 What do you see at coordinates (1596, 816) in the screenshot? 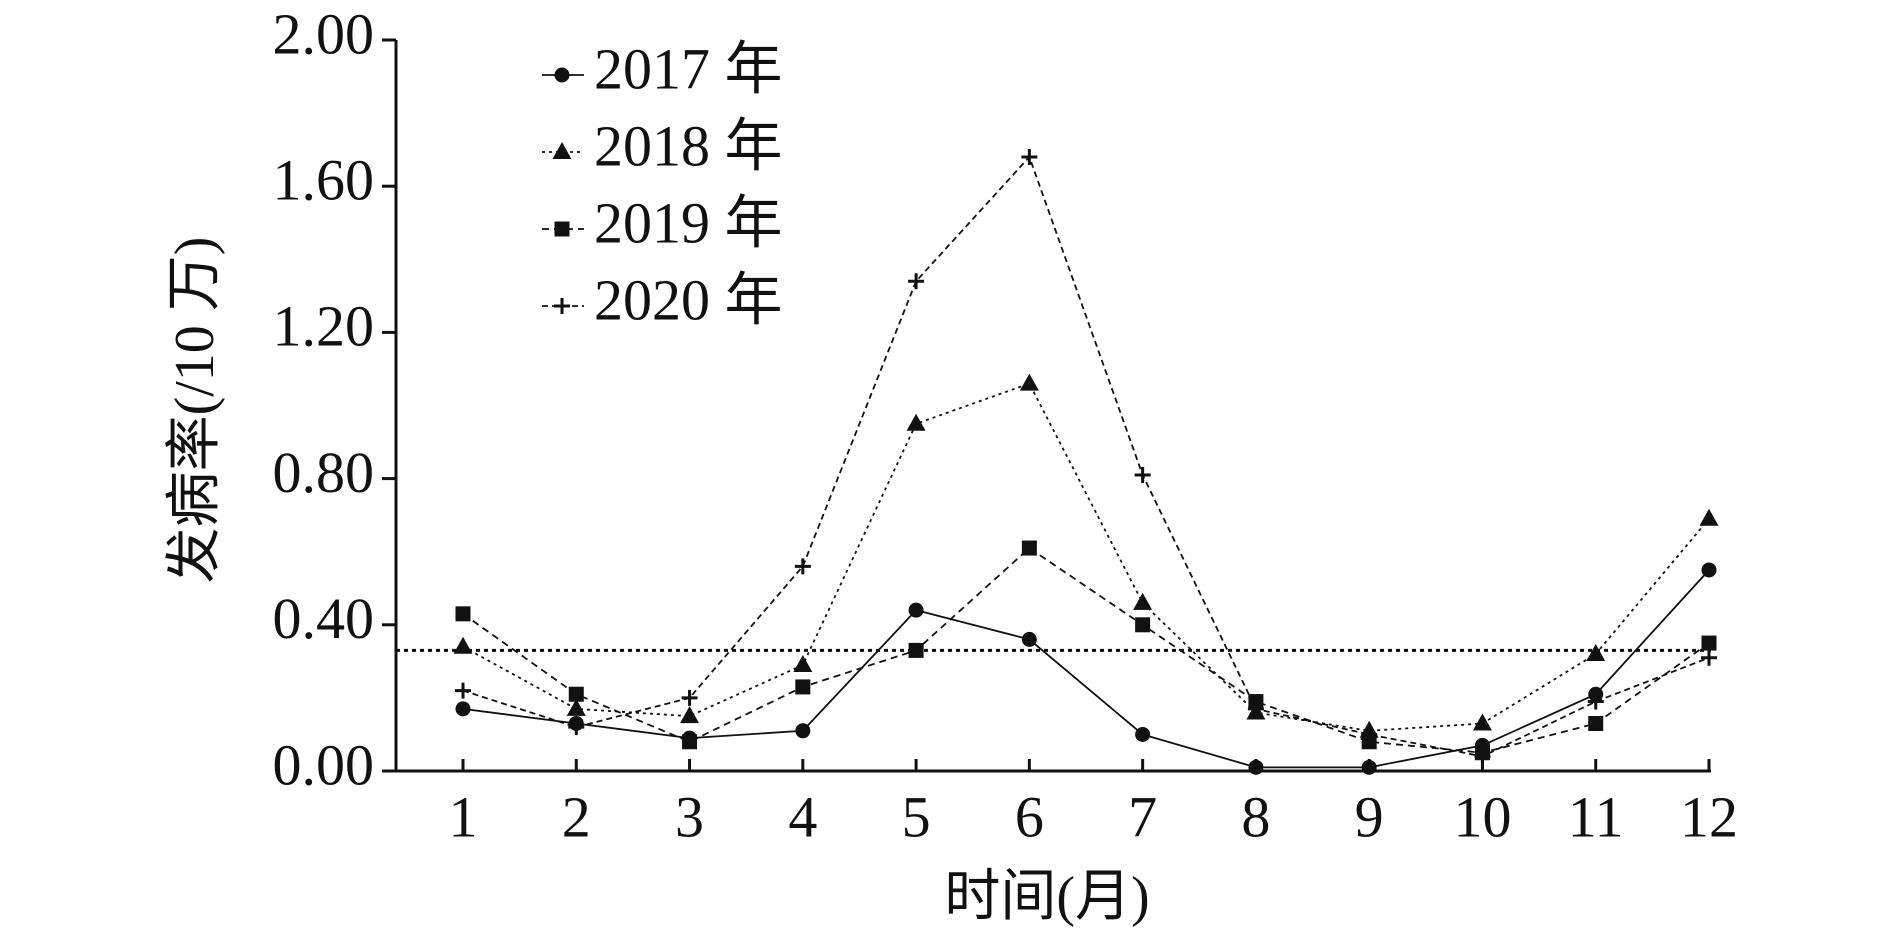
I see `x-tick-label: 11` at bounding box center [1596, 816].